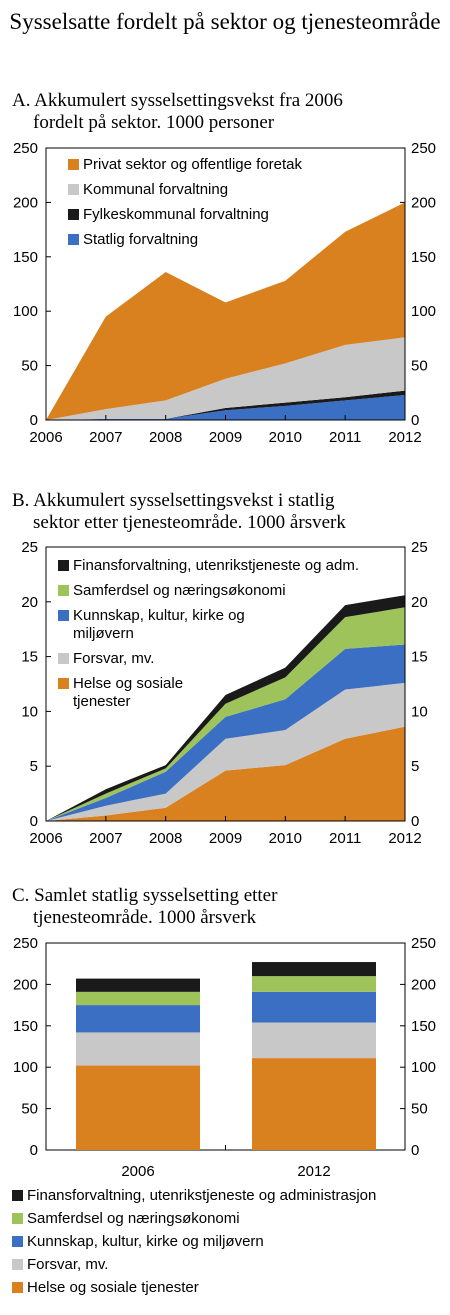  Describe the element at coordinates (165, 838) in the screenshot. I see `x-tick-label-b: 2008` at that location.